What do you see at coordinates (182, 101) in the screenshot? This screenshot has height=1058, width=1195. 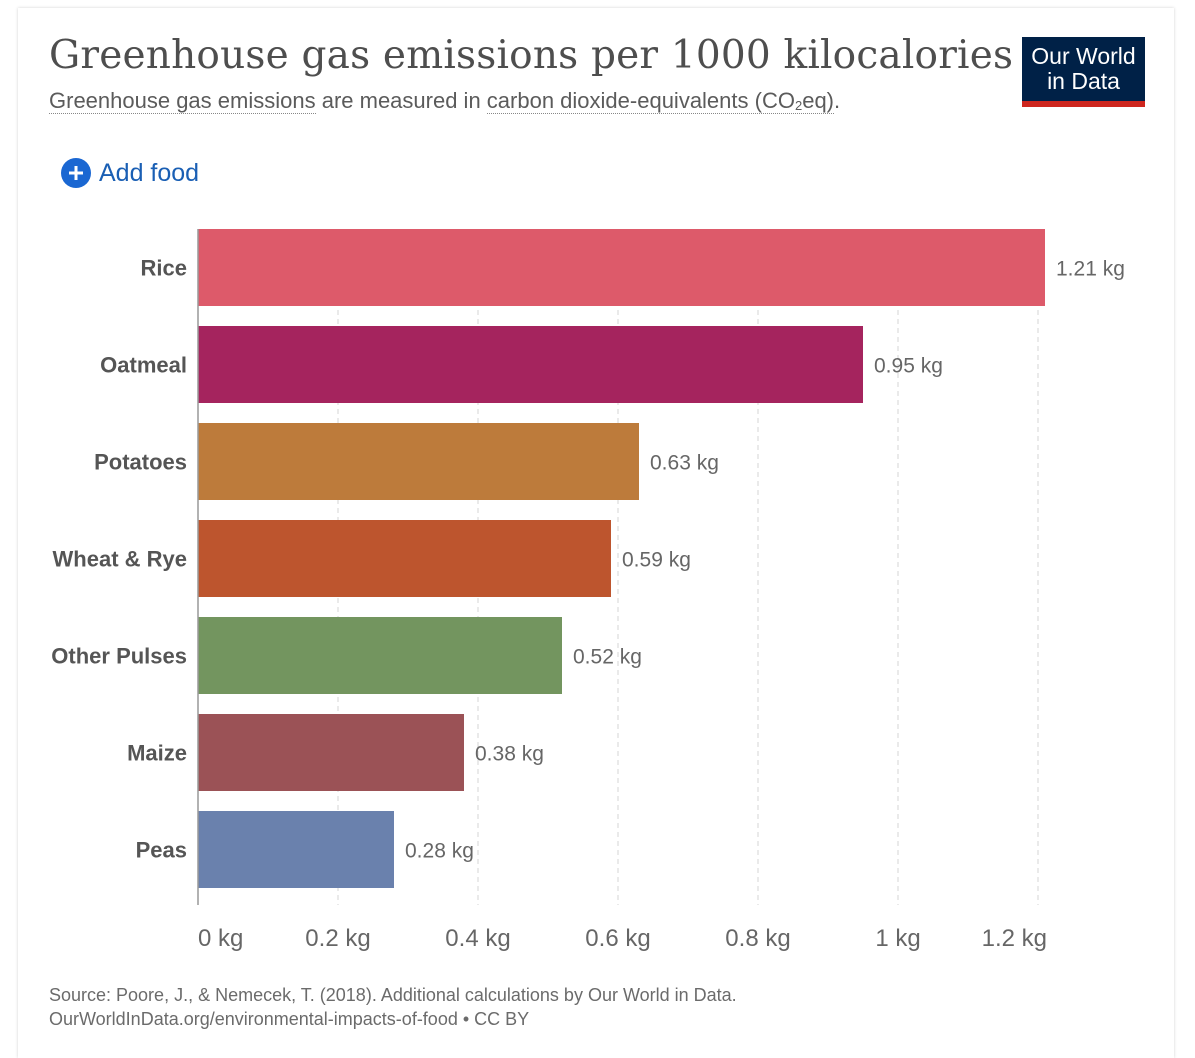 I see `ghg-definition-link: Greenhouse gas emissions` at bounding box center [182, 101].